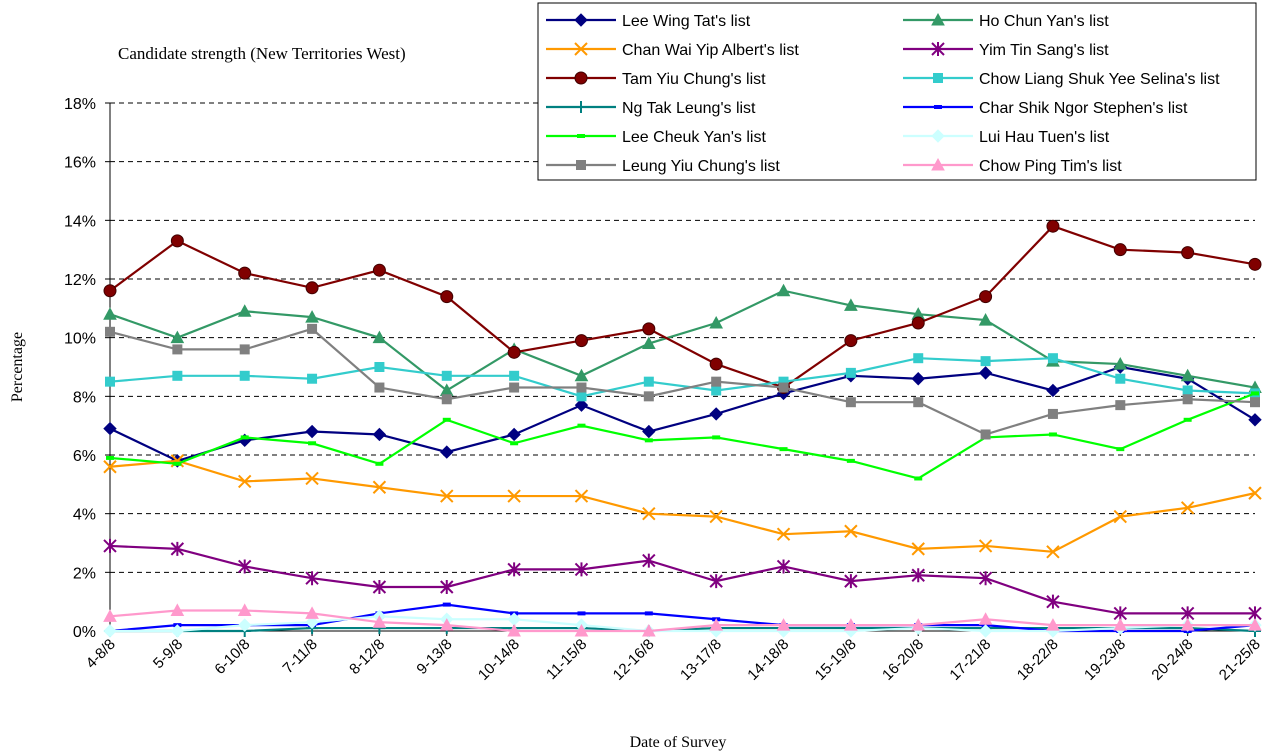 The width and height of the screenshot is (1267, 755). Describe the element at coordinates (686, 21) in the screenshot. I see `legend-label: Lee Wing Tat's list` at that location.